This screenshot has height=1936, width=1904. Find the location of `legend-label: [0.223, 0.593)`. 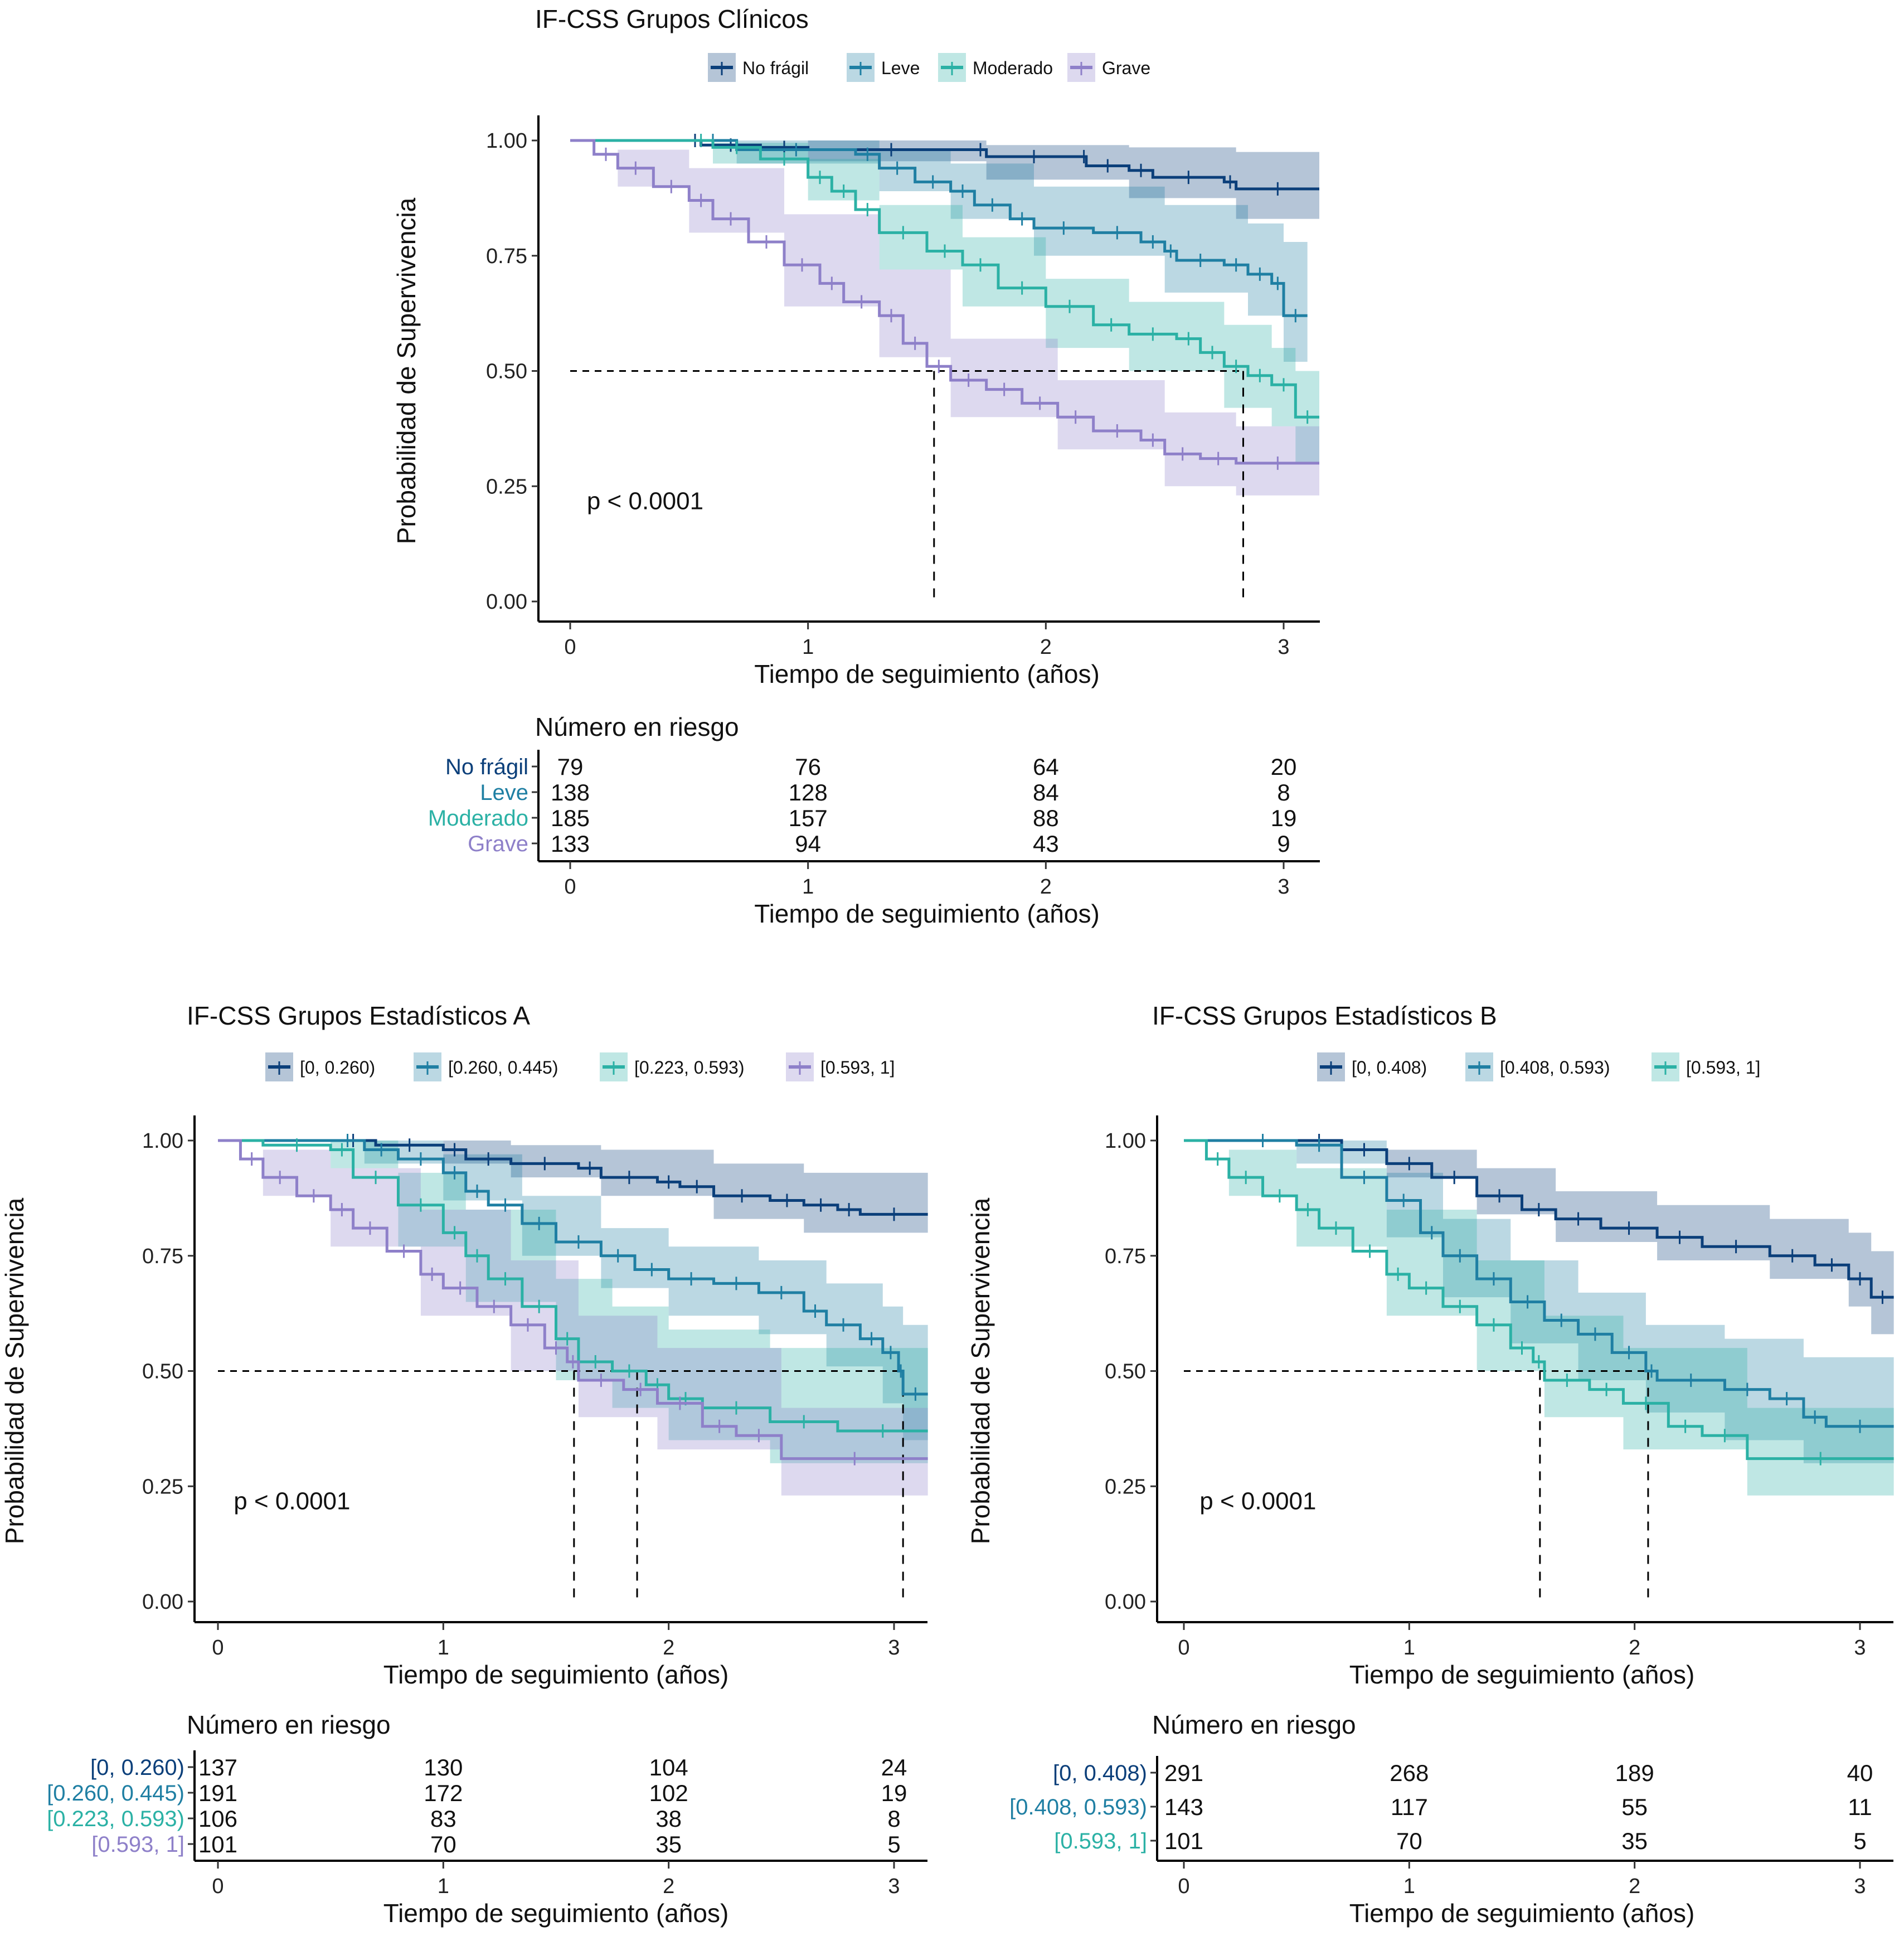

legend-label: [0.223, 0.593) is located at coordinates (689, 1067).